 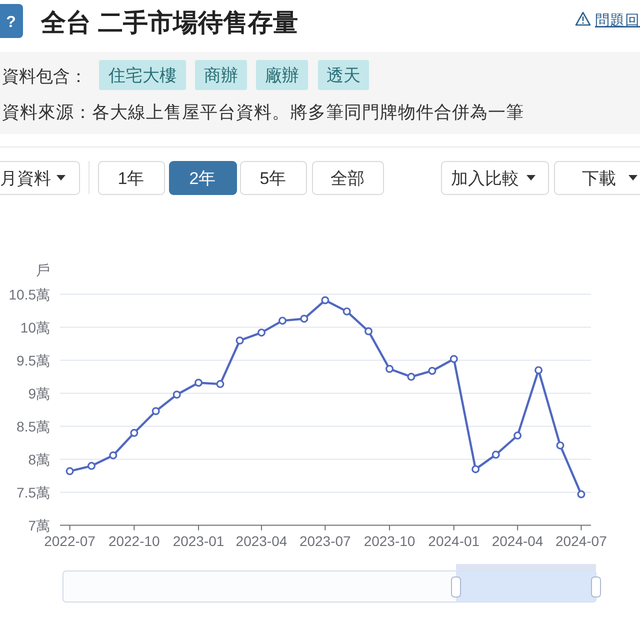 What do you see at coordinates (33, 360) in the screenshot?
I see `y-tick-label: 9.5萬` at bounding box center [33, 360].